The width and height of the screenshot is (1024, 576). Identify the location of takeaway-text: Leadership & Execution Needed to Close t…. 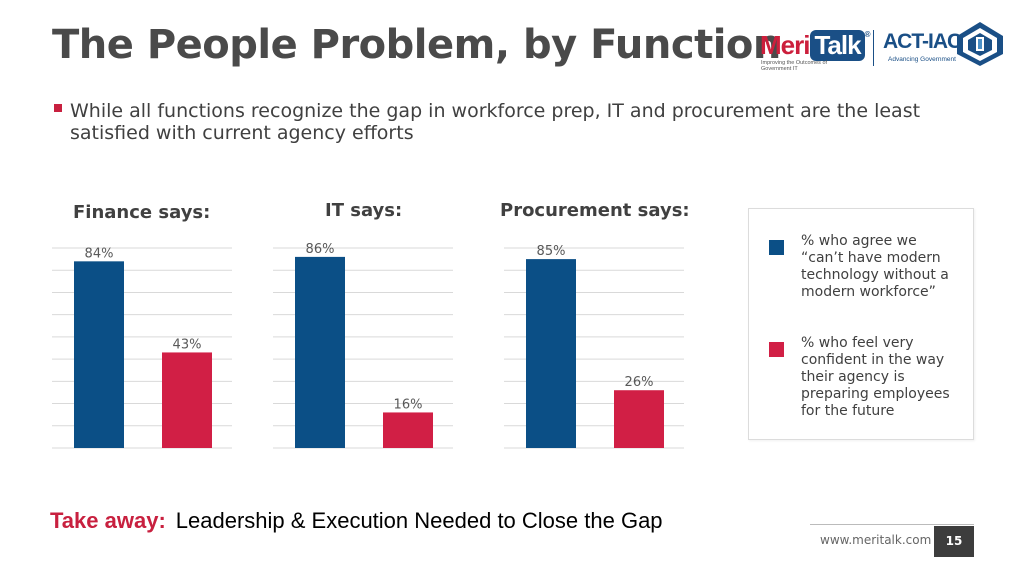
(419, 520).